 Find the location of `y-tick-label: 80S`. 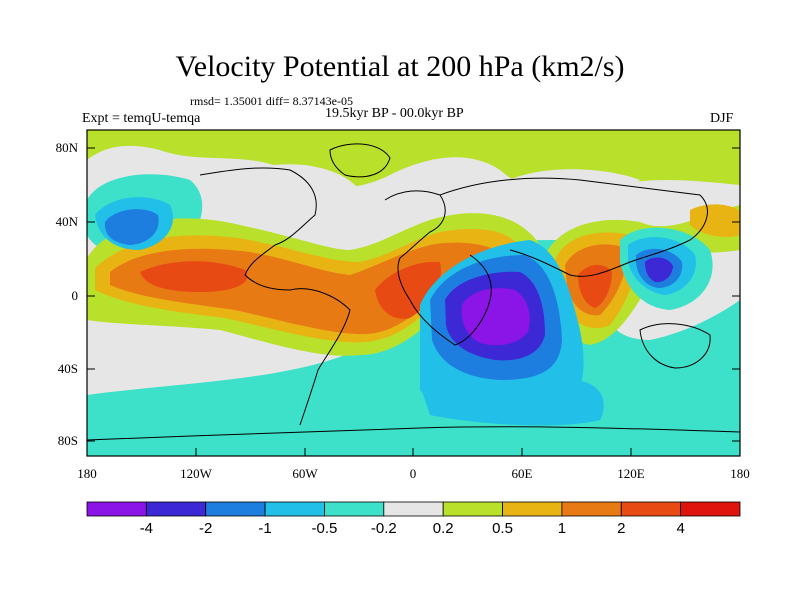

y-tick-label: 80S is located at coordinates (67, 440).